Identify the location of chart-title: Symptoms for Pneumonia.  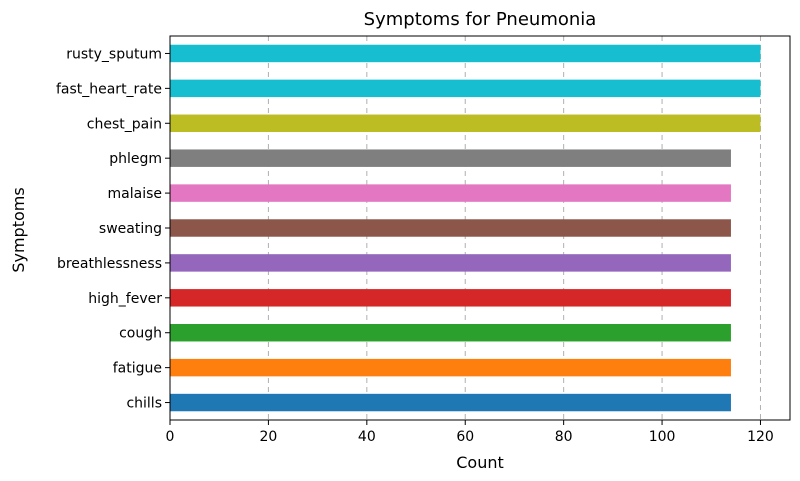
(480, 19).